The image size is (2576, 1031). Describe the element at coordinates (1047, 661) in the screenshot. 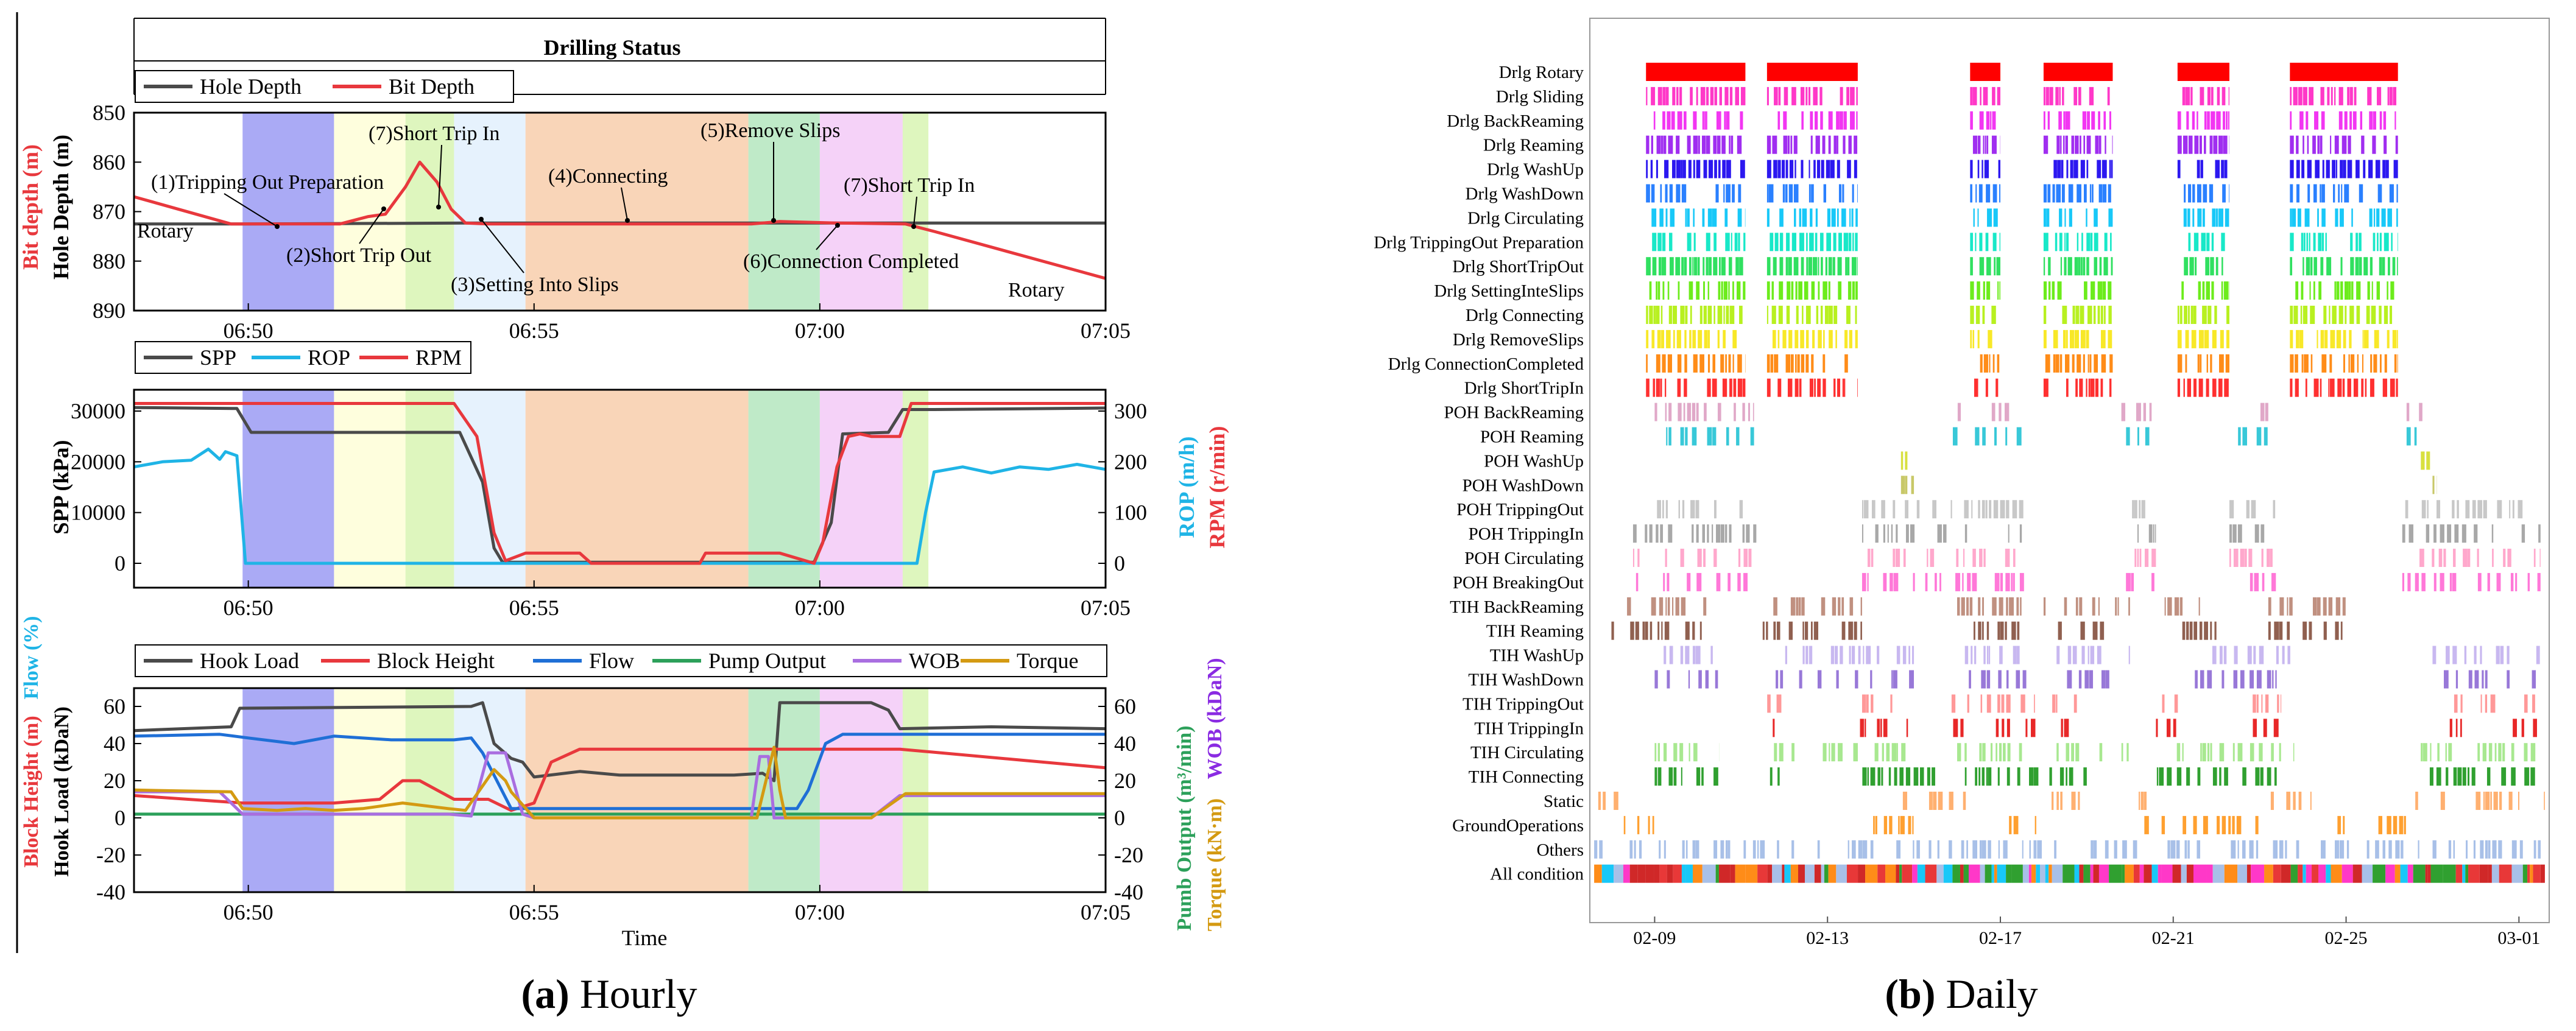

I see `legend-label-5: Torque` at that location.